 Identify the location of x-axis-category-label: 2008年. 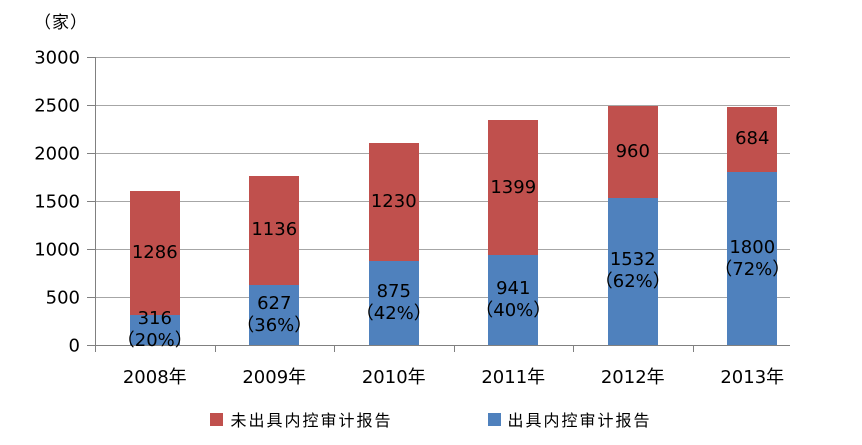
(154, 377).